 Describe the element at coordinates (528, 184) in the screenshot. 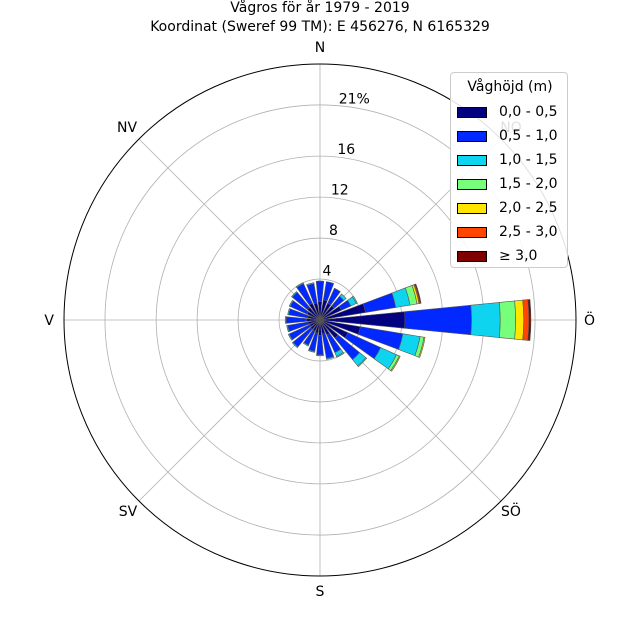

I see `legend-label: 1,5 - 2,0` at that location.